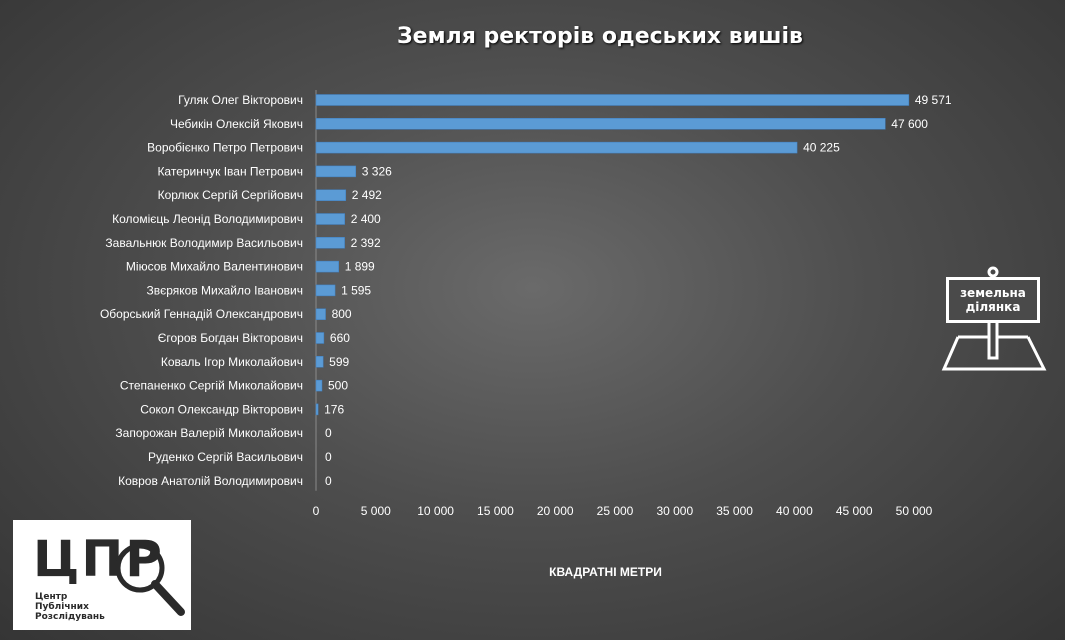  I want to click on sign-text-line2: ділянка, so click(993, 307).